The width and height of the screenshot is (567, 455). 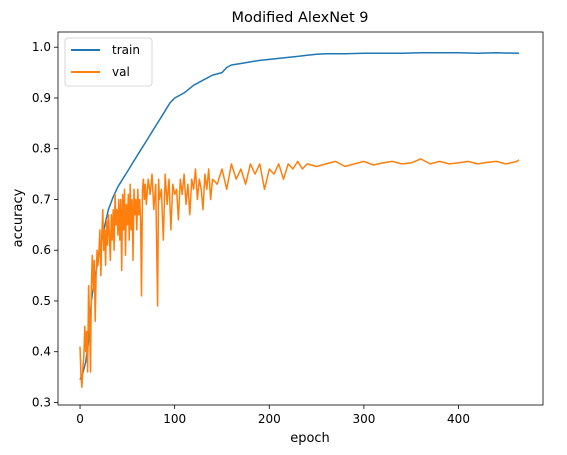 What do you see at coordinates (41, 402) in the screenshot?
I see `y-tick-label: 0.3` at bounding box center [41, 402].